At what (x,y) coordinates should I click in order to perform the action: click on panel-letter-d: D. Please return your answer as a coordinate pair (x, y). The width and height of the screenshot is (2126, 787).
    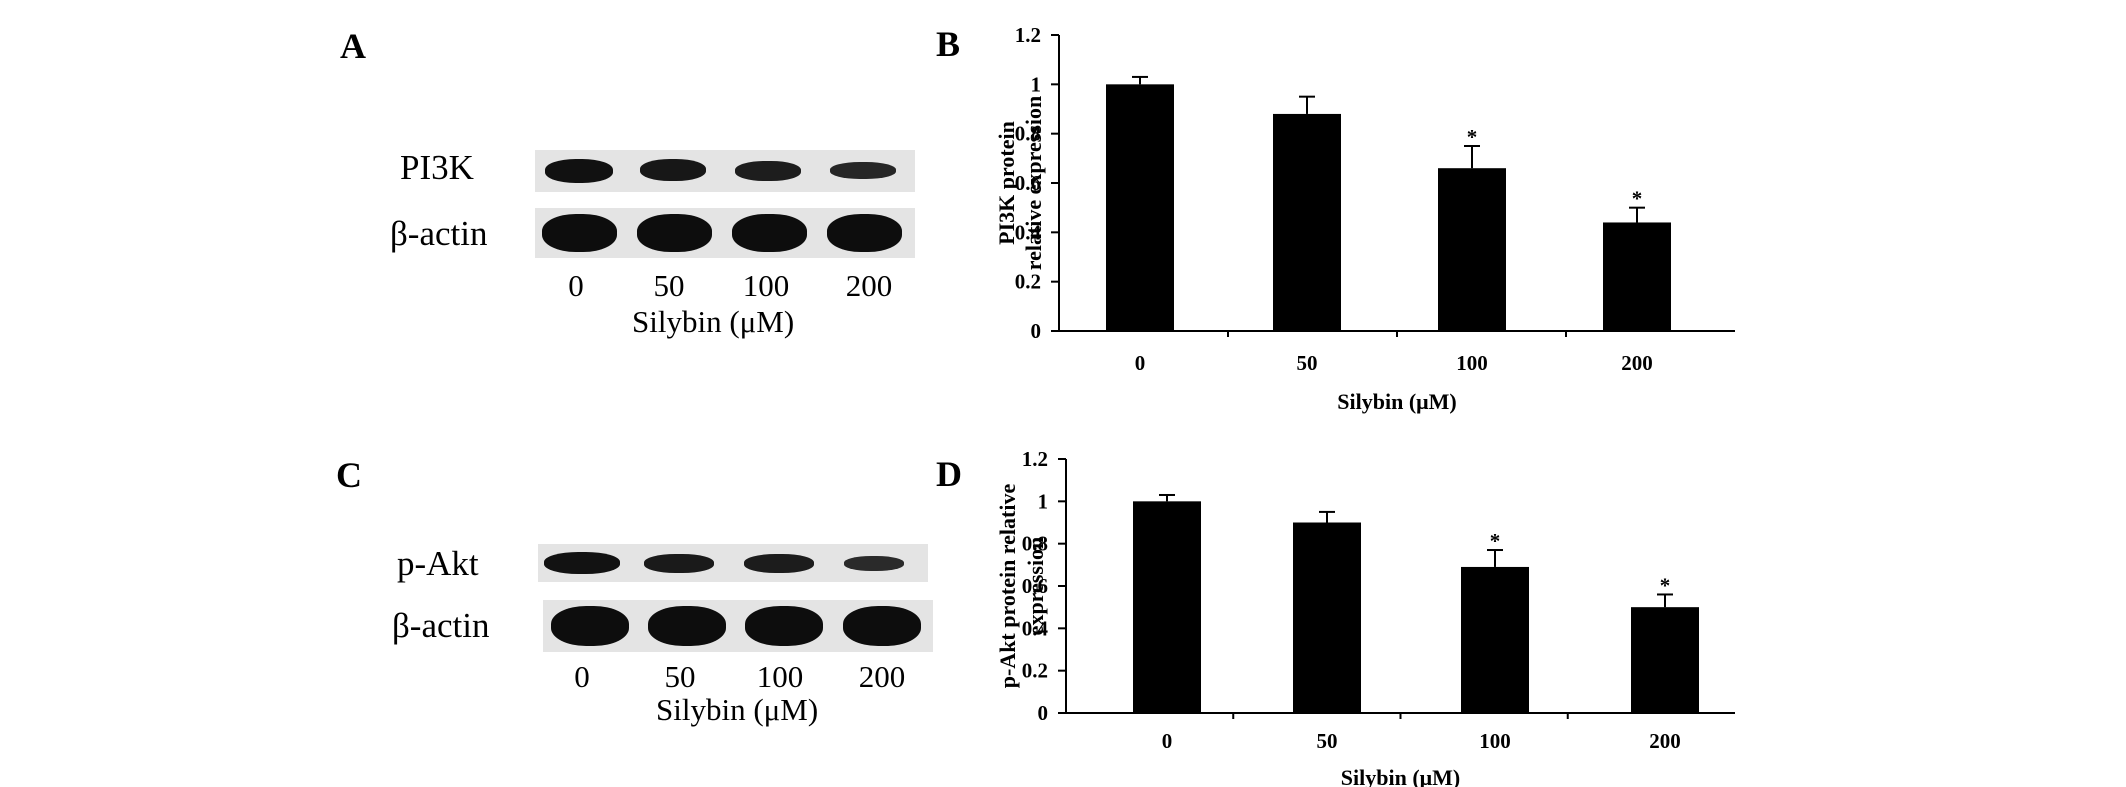
    Looking at the image, I should click on (949, 474).